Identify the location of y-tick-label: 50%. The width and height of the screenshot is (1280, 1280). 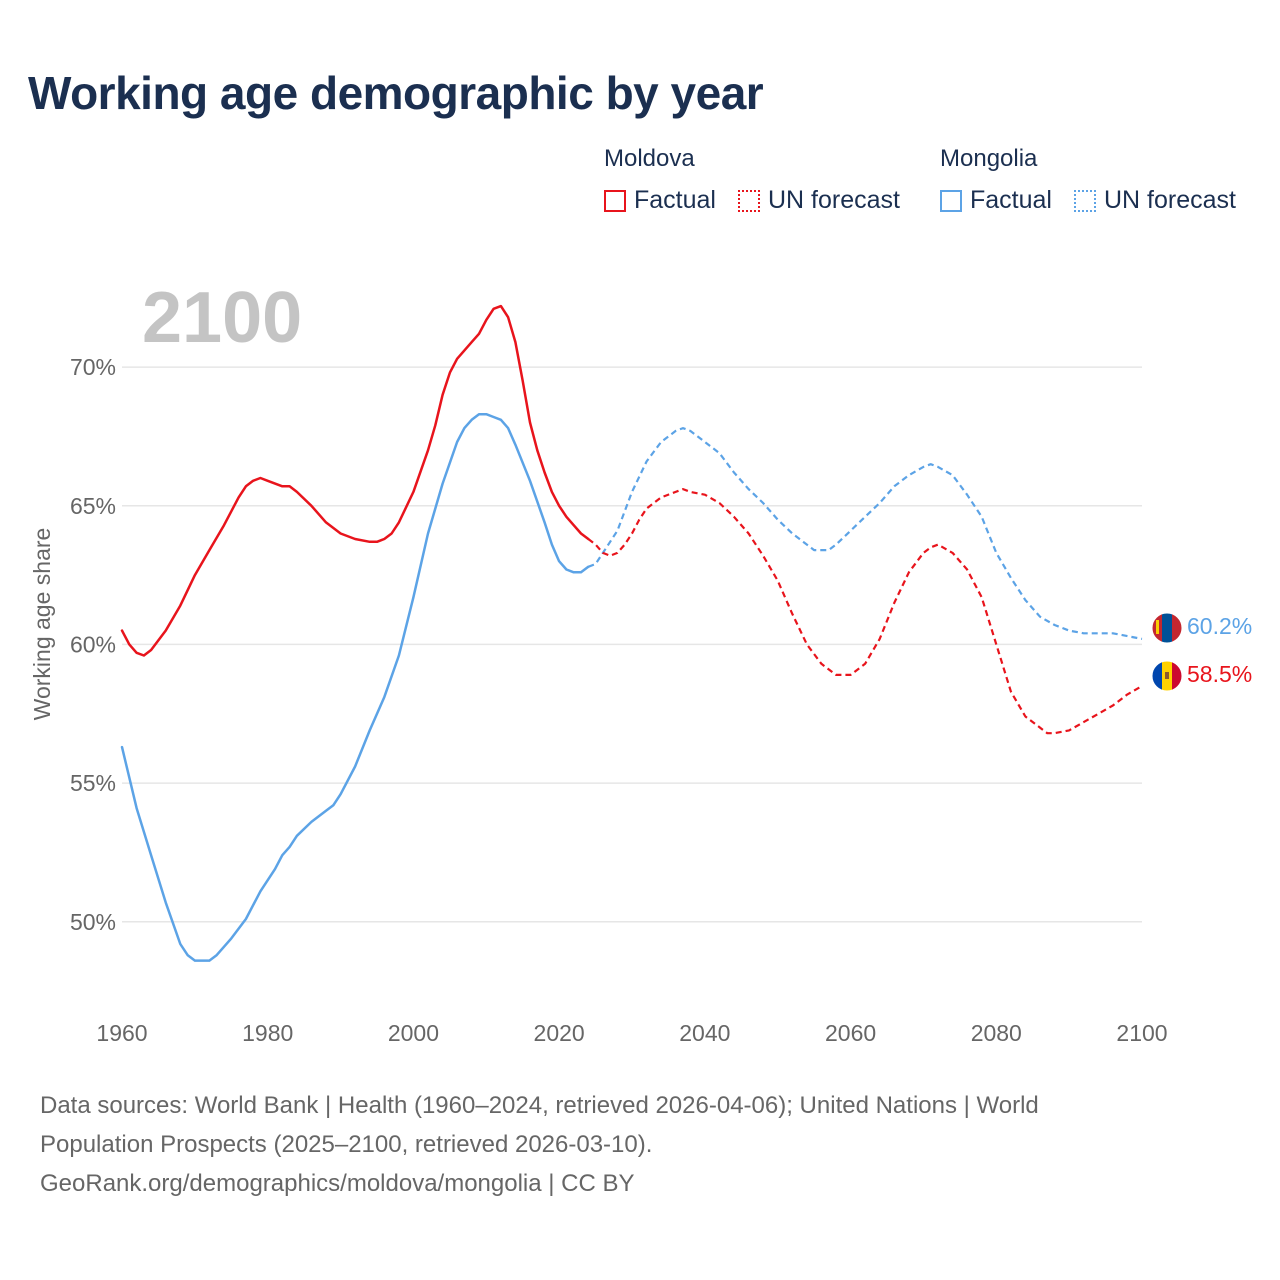
(93, 922).